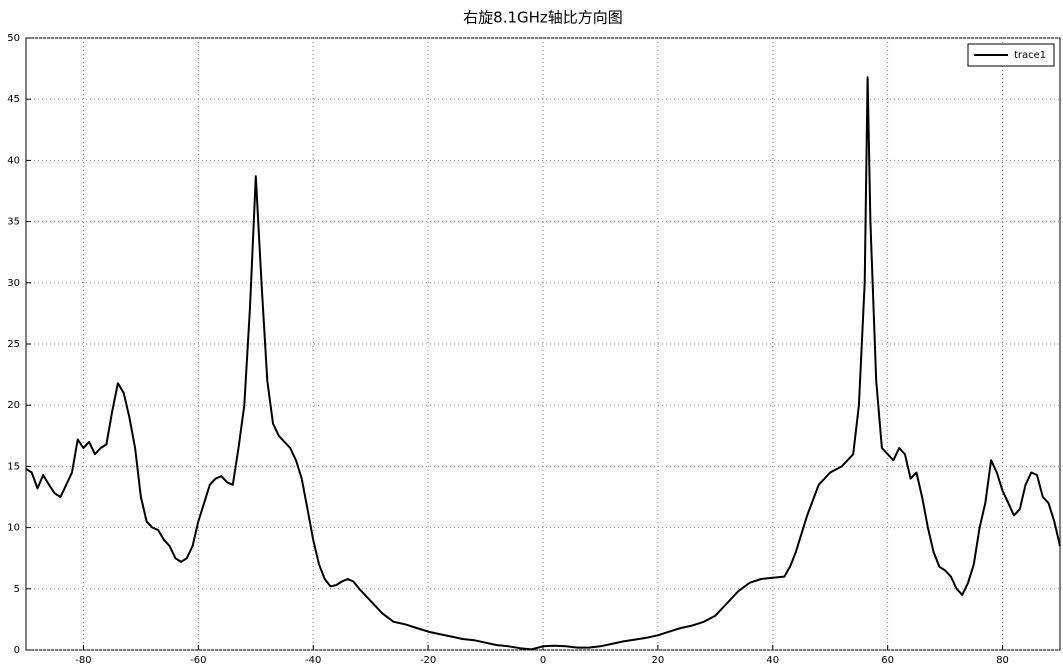 This screenshot has width=1063, height=669. Describe the element at coordinates (13, 283) in the screenshot. I see `y-tick-label: 30` at that location.